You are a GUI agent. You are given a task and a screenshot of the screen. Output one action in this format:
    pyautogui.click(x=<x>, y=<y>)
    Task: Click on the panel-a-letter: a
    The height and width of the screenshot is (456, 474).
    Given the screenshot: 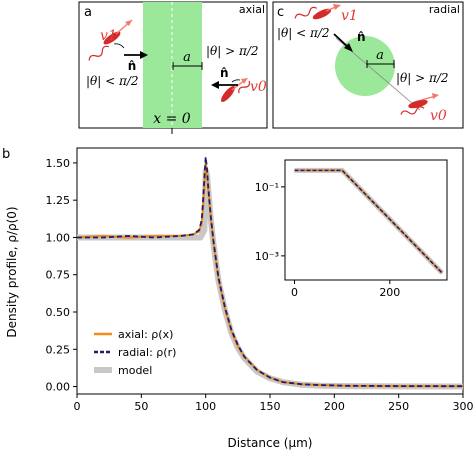 What is the action you would take?
    pyautogui.click(x=88, y=12)
    